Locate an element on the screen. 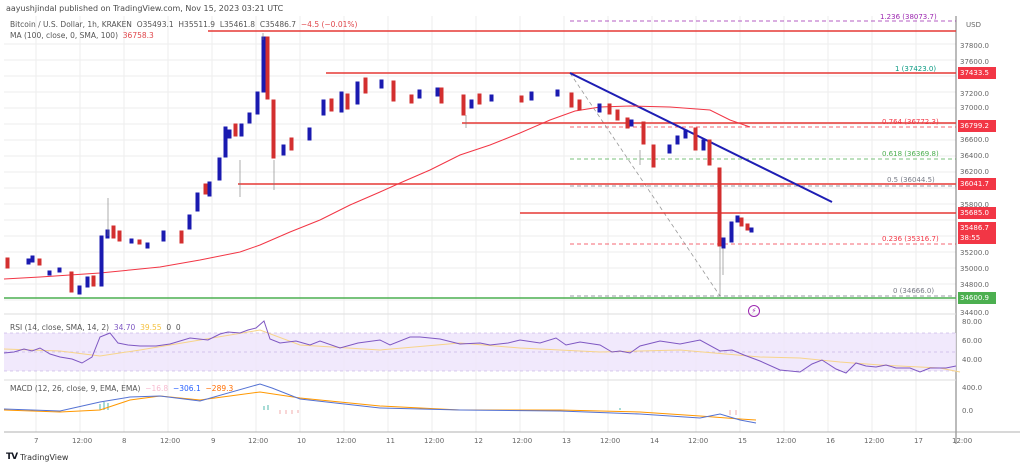 The width and height of the screenshot is (1024, 468). price-tag-34600: 34600.9 is located at coordinates (977, 298).